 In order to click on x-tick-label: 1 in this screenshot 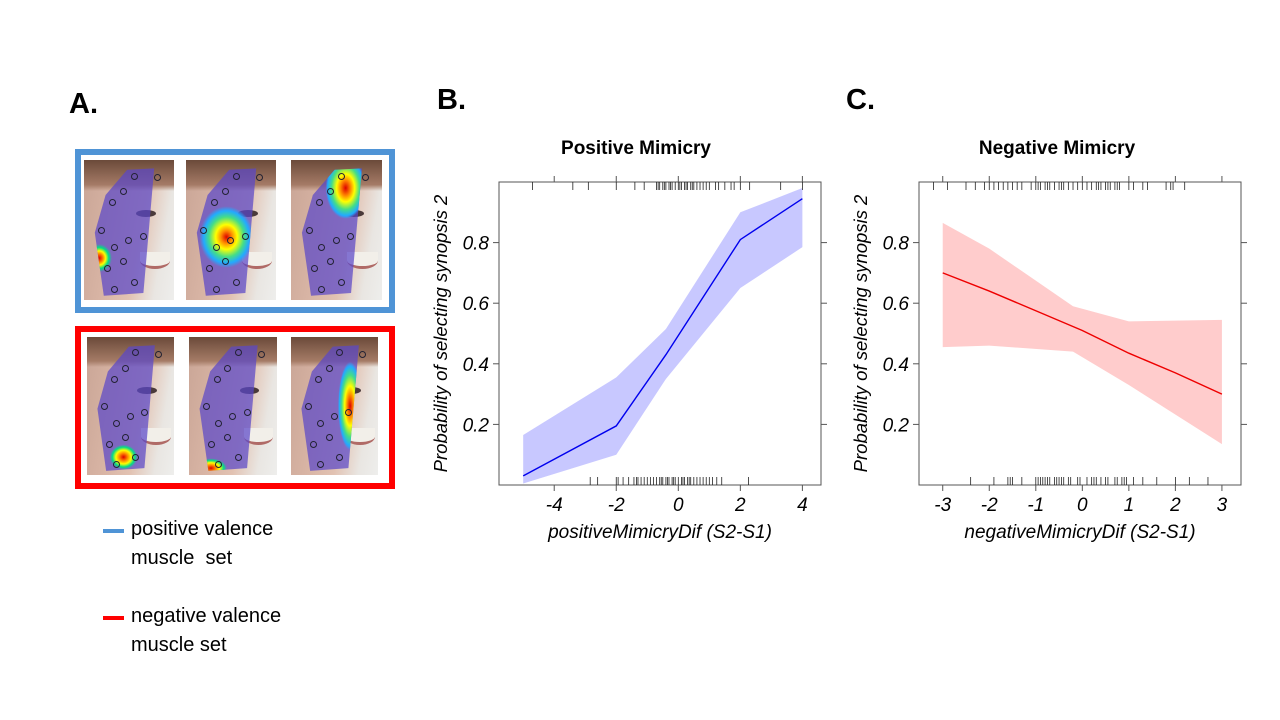, I will do `click(1129, 505)`.